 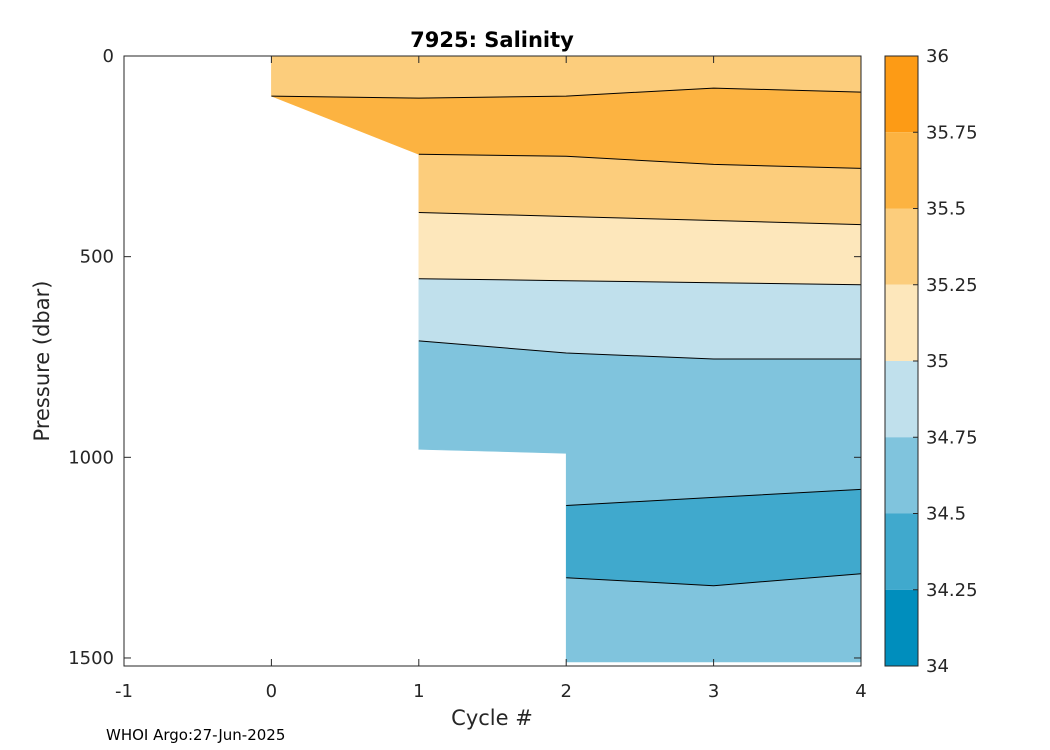 I want to click on x-tick-label: 2, so click(x=565, y=691).